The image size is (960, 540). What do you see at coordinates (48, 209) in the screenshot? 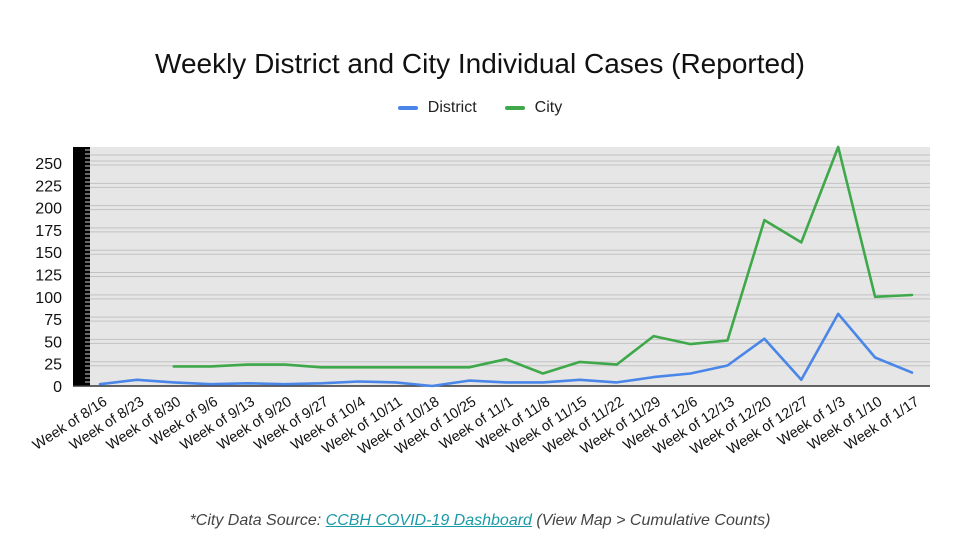
I see `y-tick-label: 200` at bounding box center [48, 209].